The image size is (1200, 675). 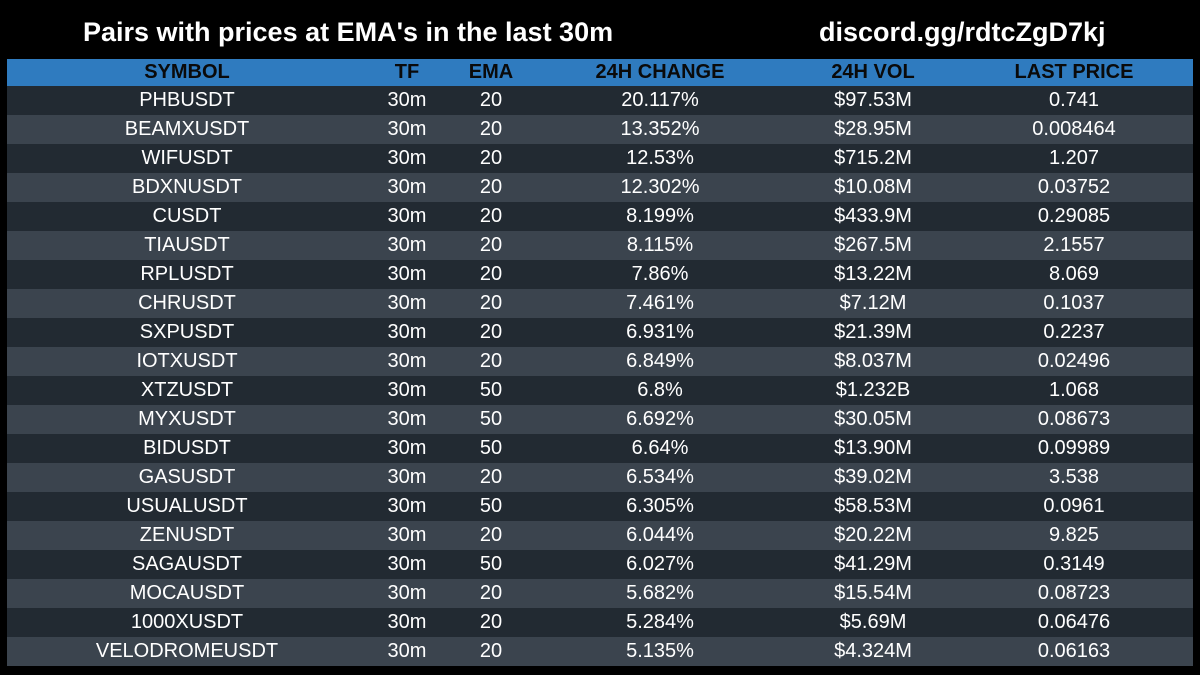 What do you see at coordinates (660, 390) in the screenshot?
I see `cell-24h-change: 6.8%` at bounding box center [660, 390].